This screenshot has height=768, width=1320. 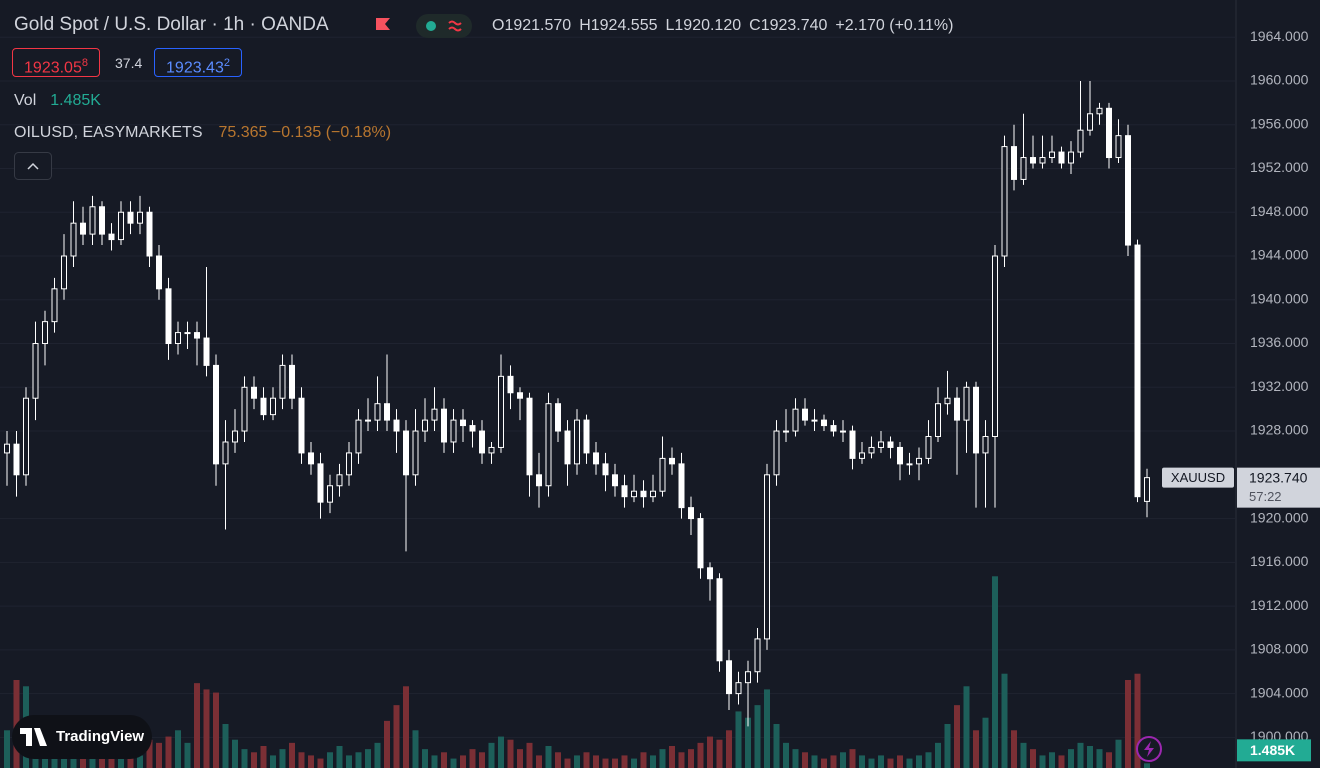 I want to click on brand-badge: TradingView, so click(x=82, y=737).